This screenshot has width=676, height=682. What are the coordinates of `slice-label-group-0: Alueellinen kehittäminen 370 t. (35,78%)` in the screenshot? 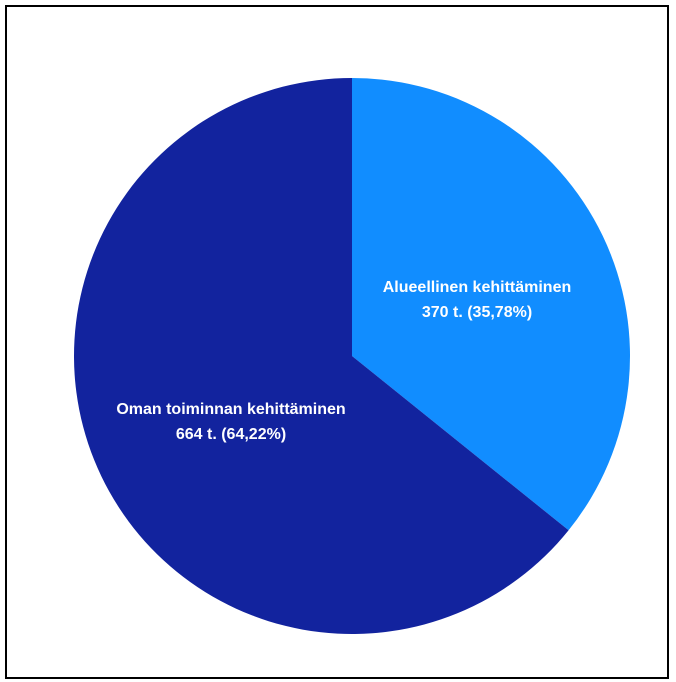 It's located at (477, 300).